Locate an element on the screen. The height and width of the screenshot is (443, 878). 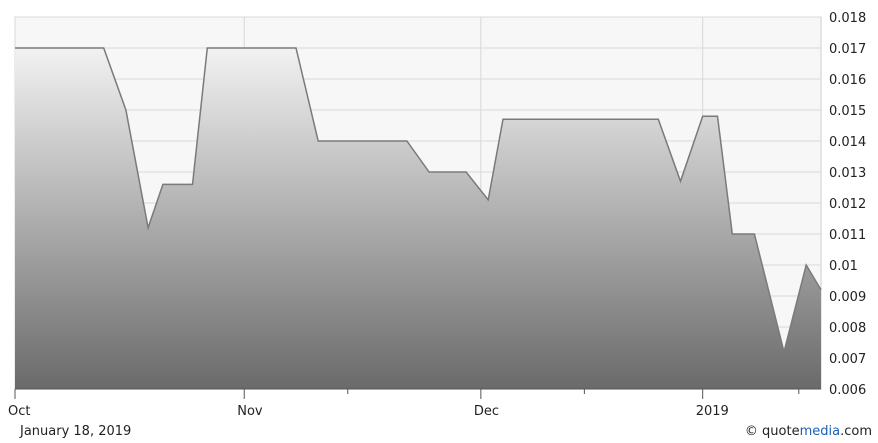
x-tick-label: Dec is located at coordinates (486, 411).